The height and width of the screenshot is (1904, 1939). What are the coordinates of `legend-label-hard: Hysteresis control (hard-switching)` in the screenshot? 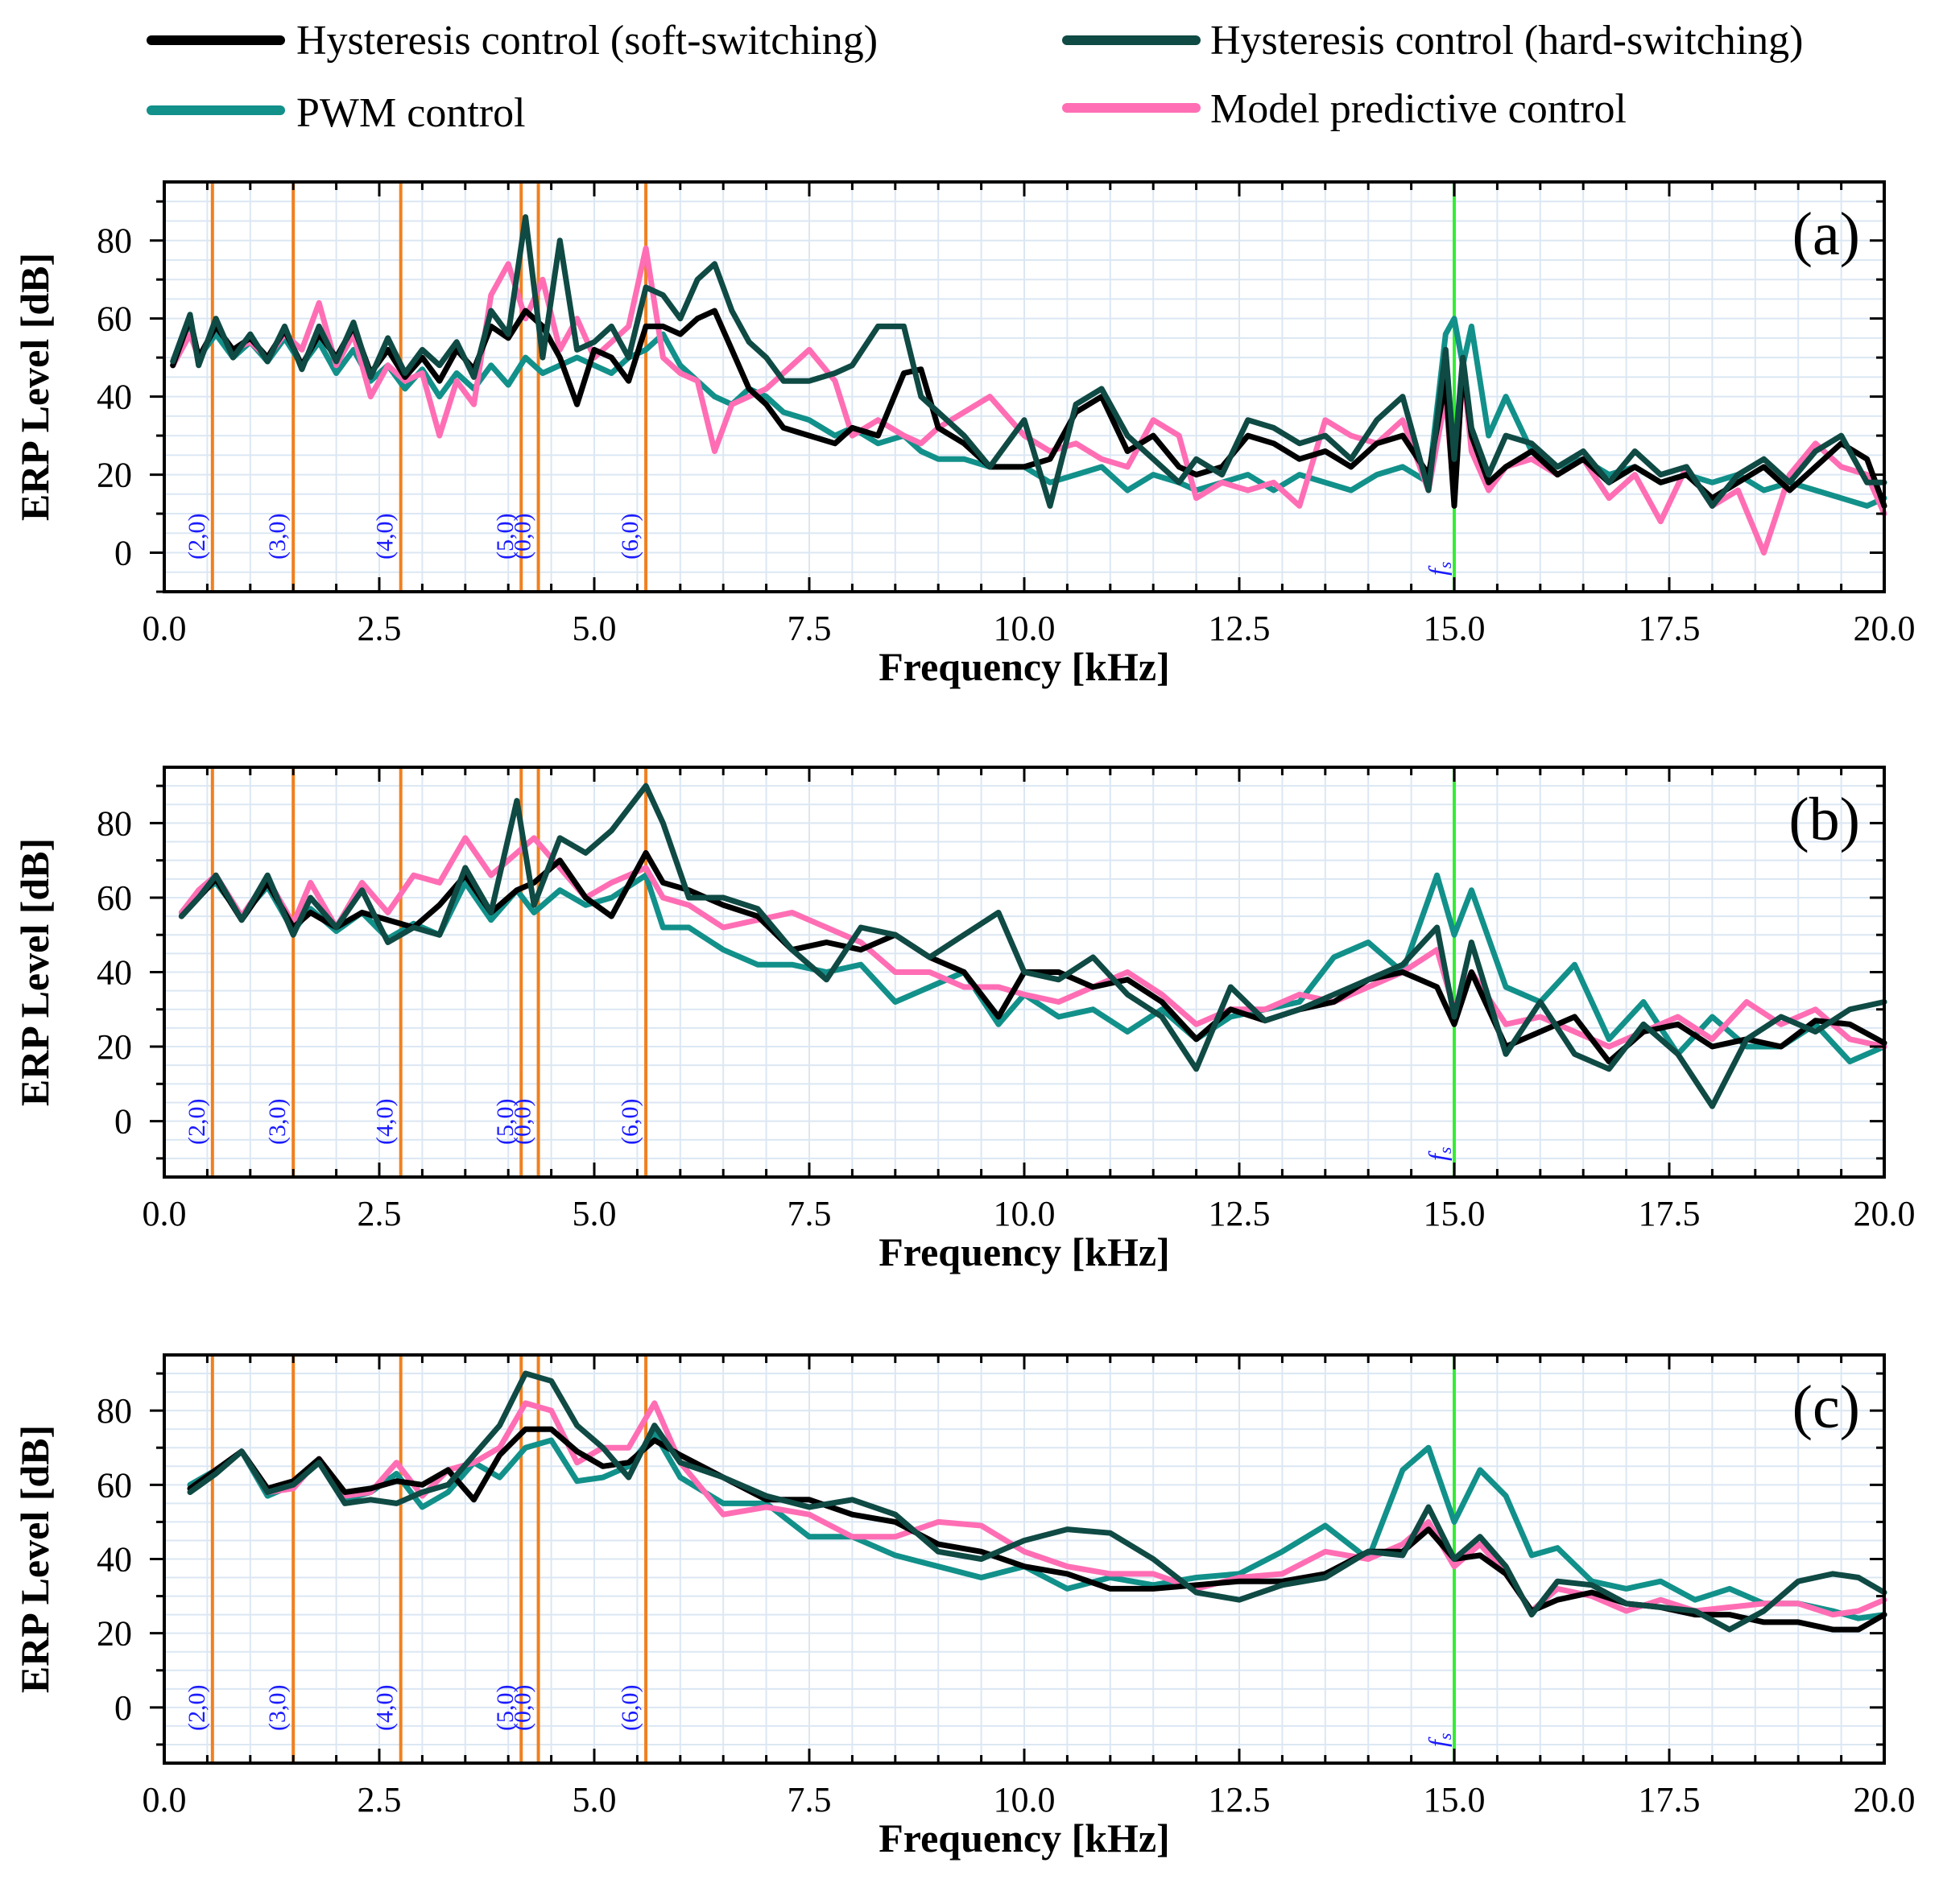 It's located at (1507, 41).